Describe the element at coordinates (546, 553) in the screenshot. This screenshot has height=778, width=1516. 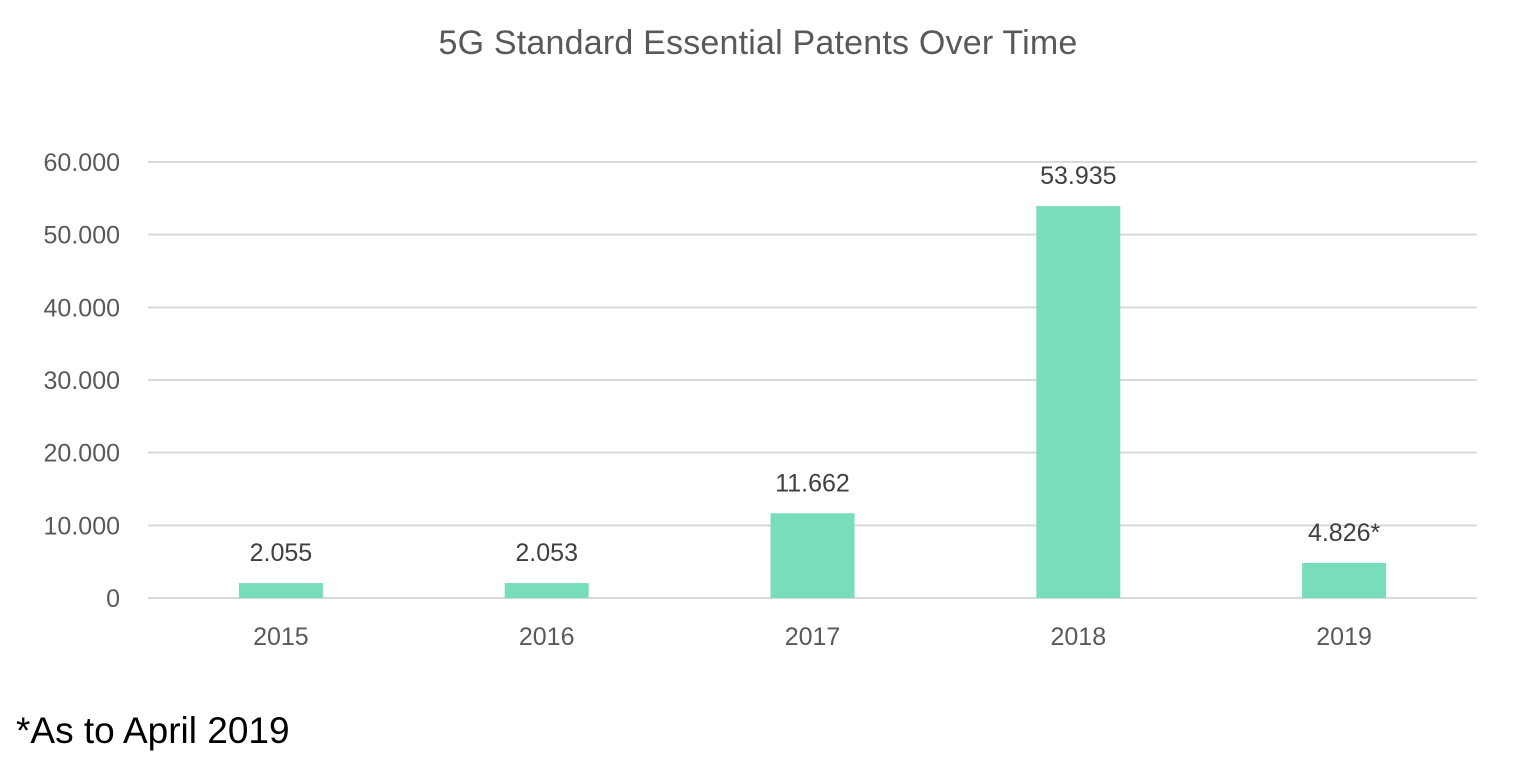
I see `data-label: 2.053` at that location.